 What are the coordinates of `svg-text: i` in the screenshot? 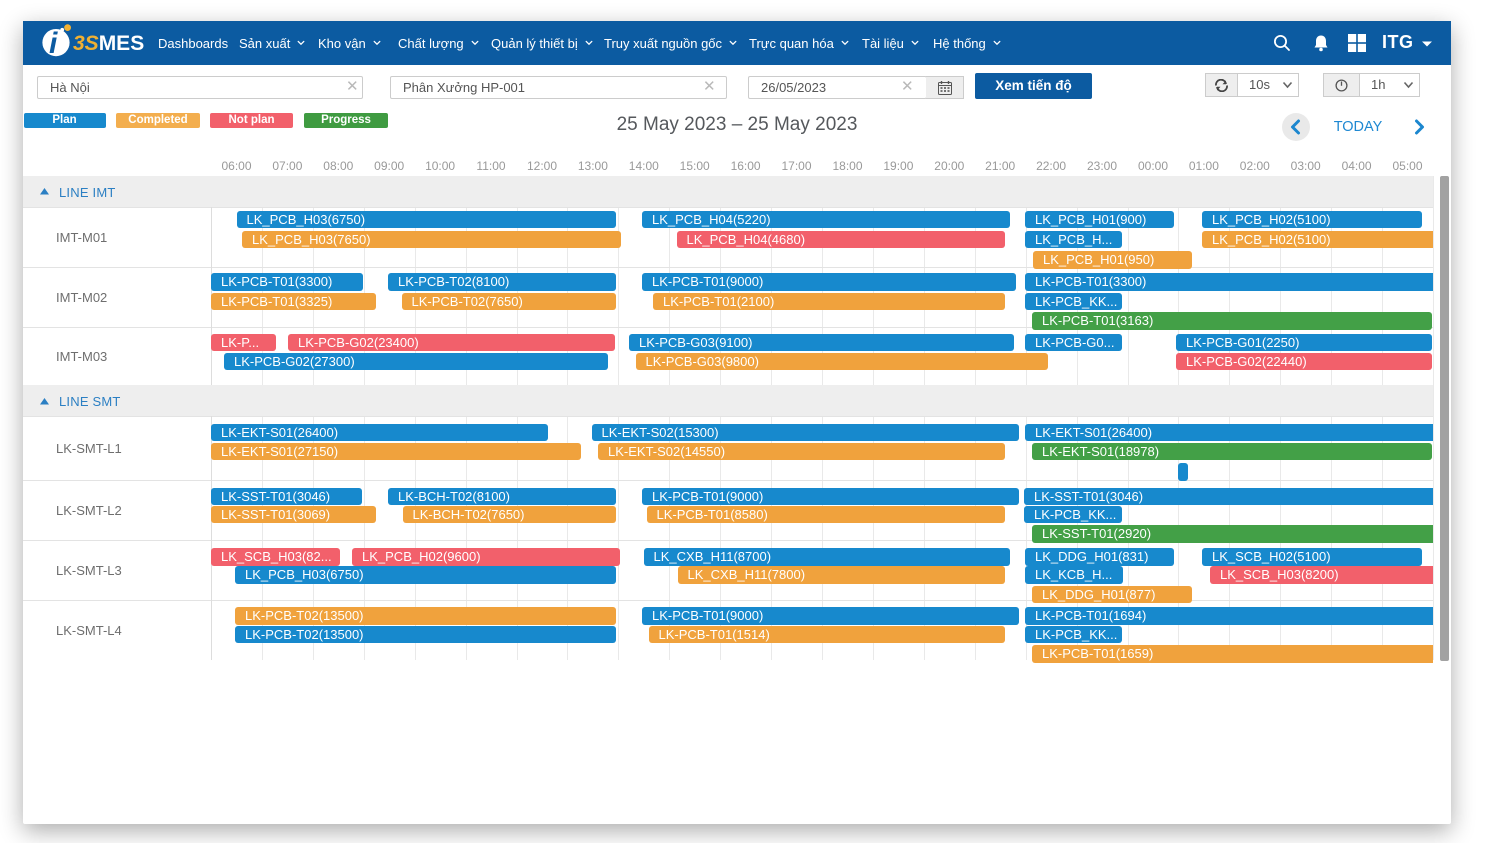 It's located at (53, 43).